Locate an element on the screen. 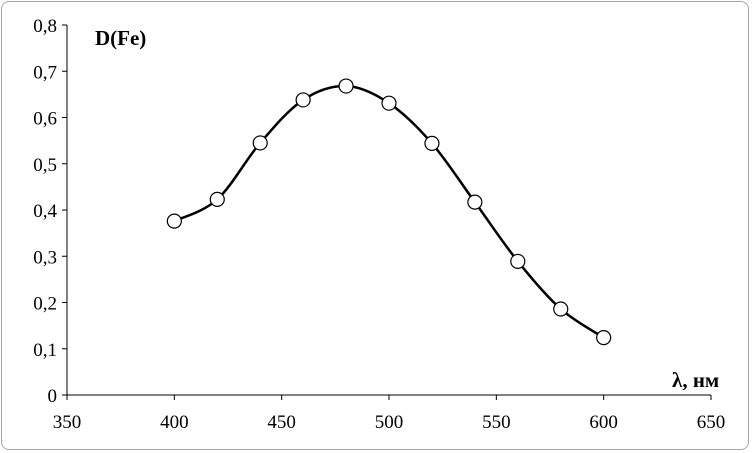 The width and height of the screenshot is (752, 453). x-tick-label: 550 is located at coordinates (496, 422).